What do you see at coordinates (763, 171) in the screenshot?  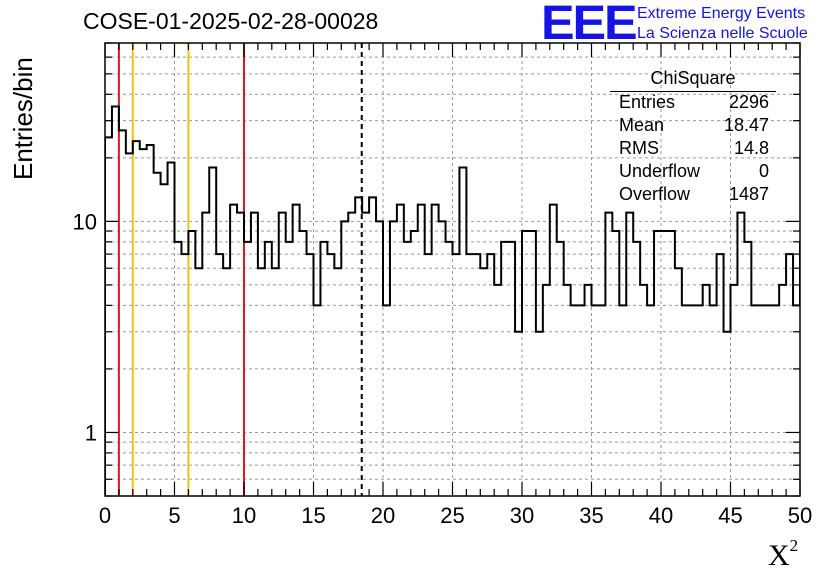 I see `stats-value: 0` at bounding box center [763, 171].